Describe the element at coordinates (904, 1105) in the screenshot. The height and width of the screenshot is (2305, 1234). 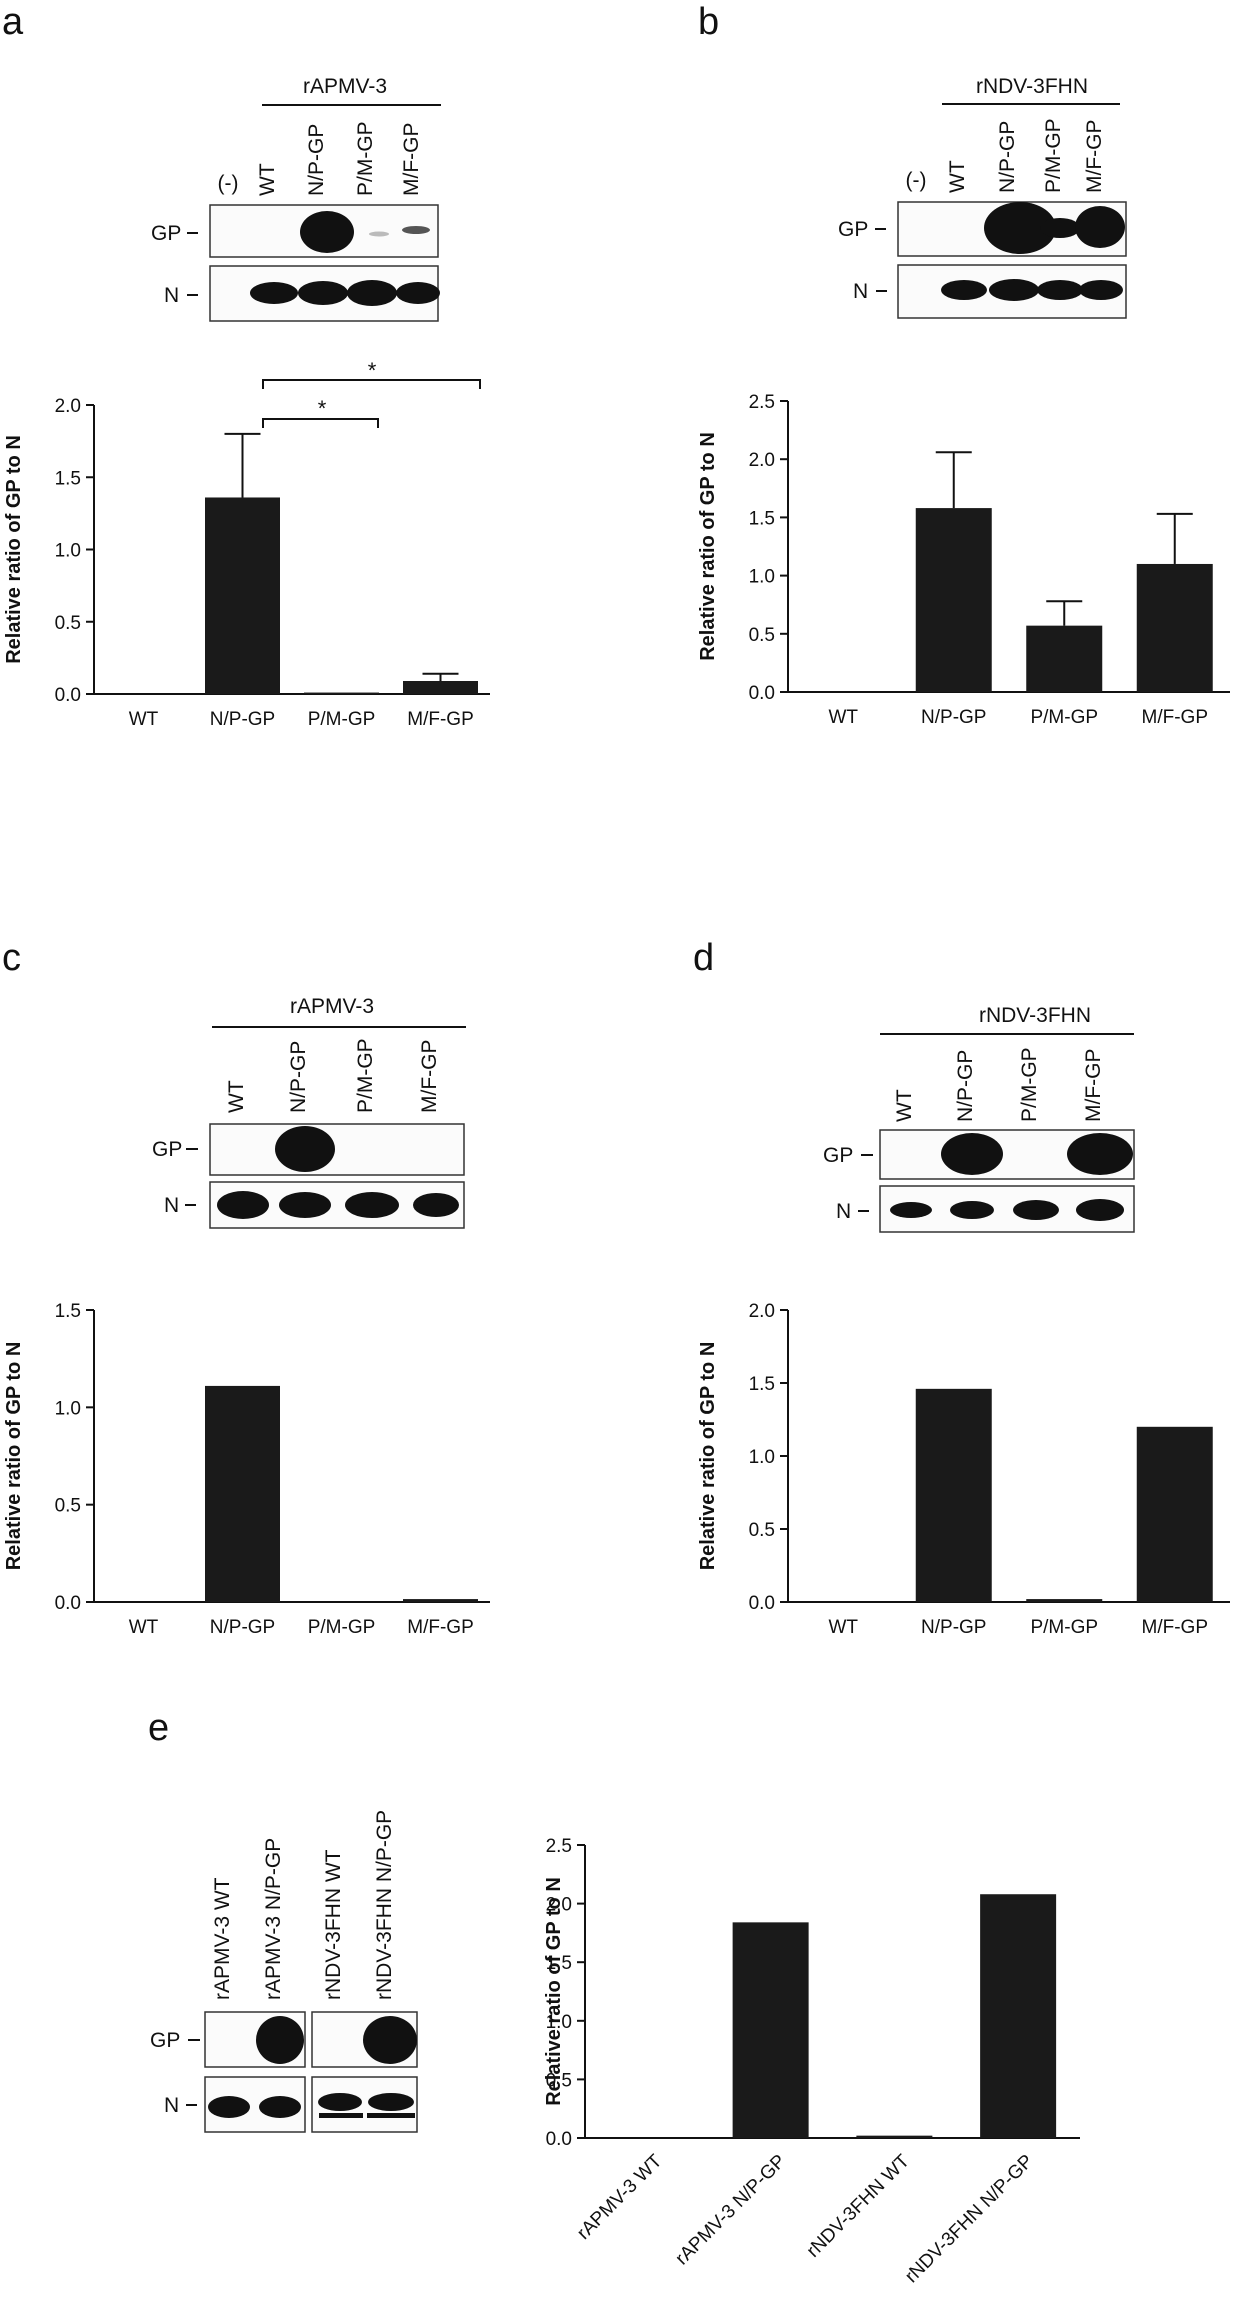
I see `lane-label-d-0: WT` at that location.